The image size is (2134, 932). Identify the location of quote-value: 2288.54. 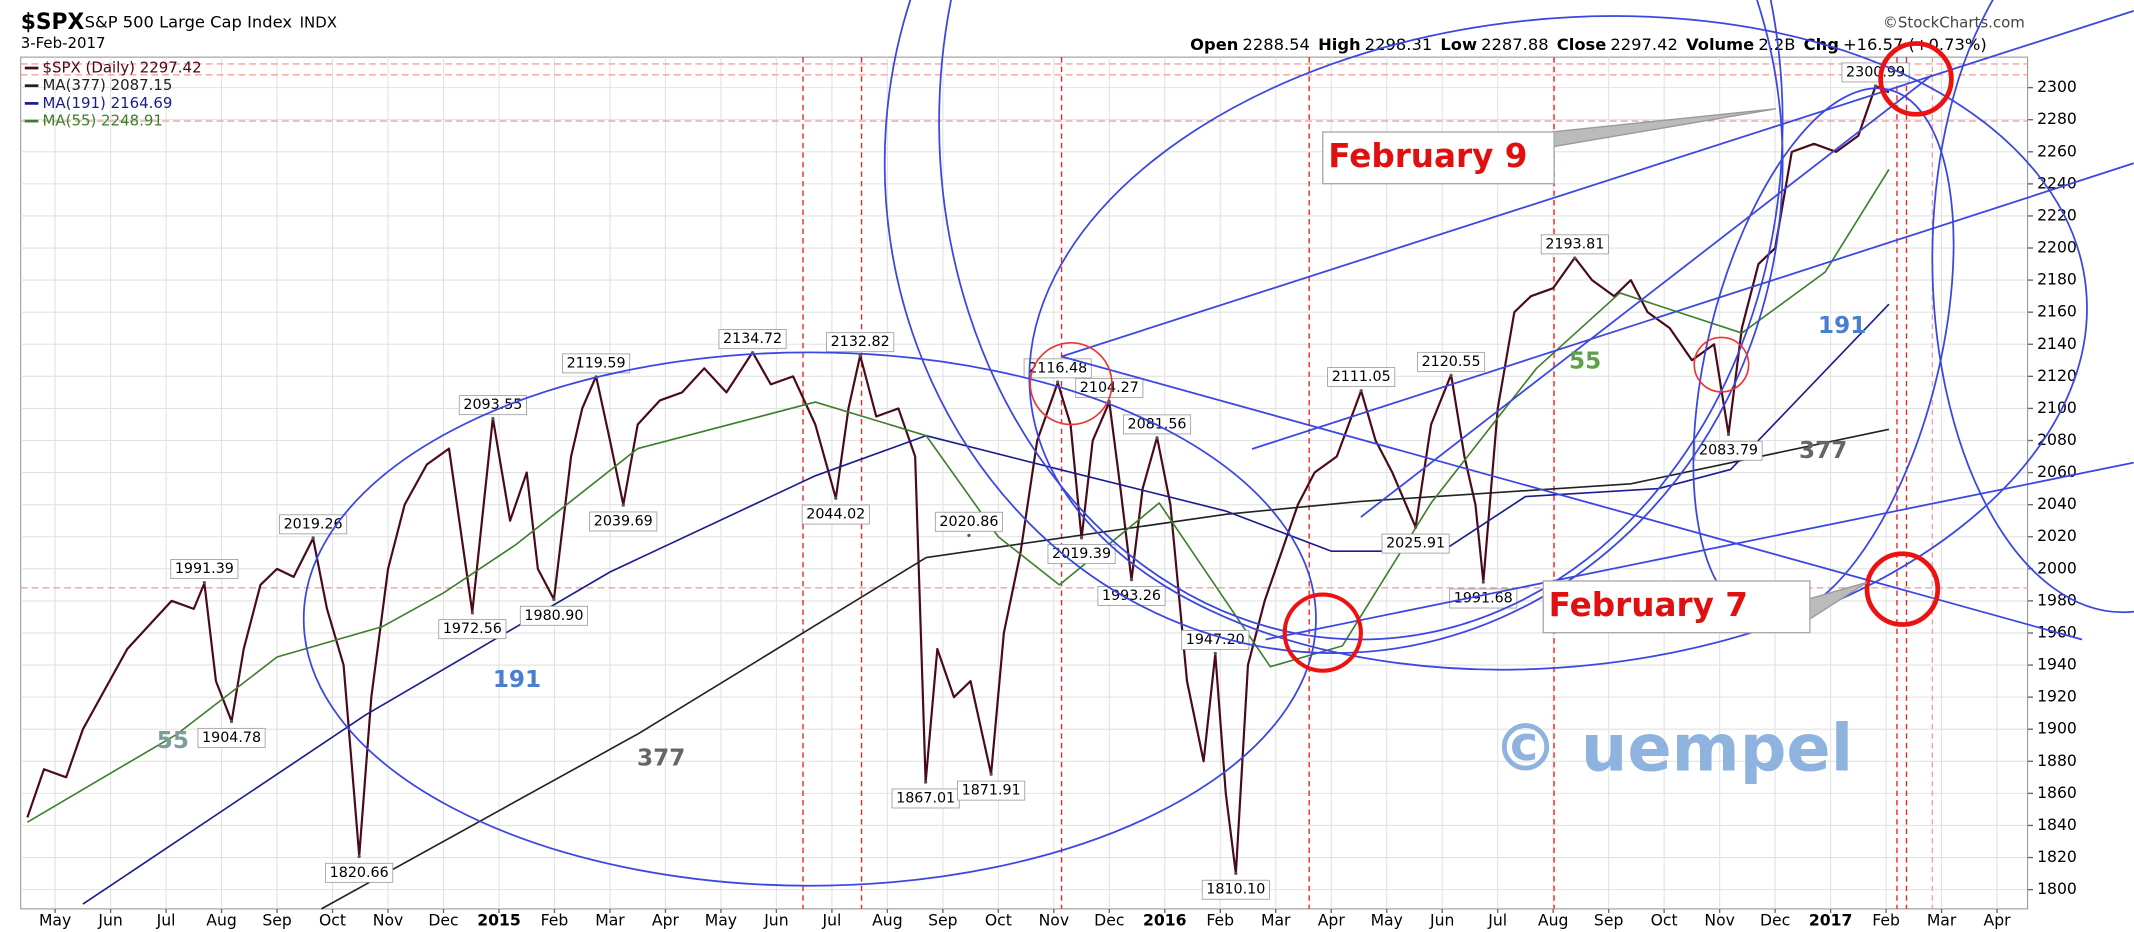
(1275, 43).